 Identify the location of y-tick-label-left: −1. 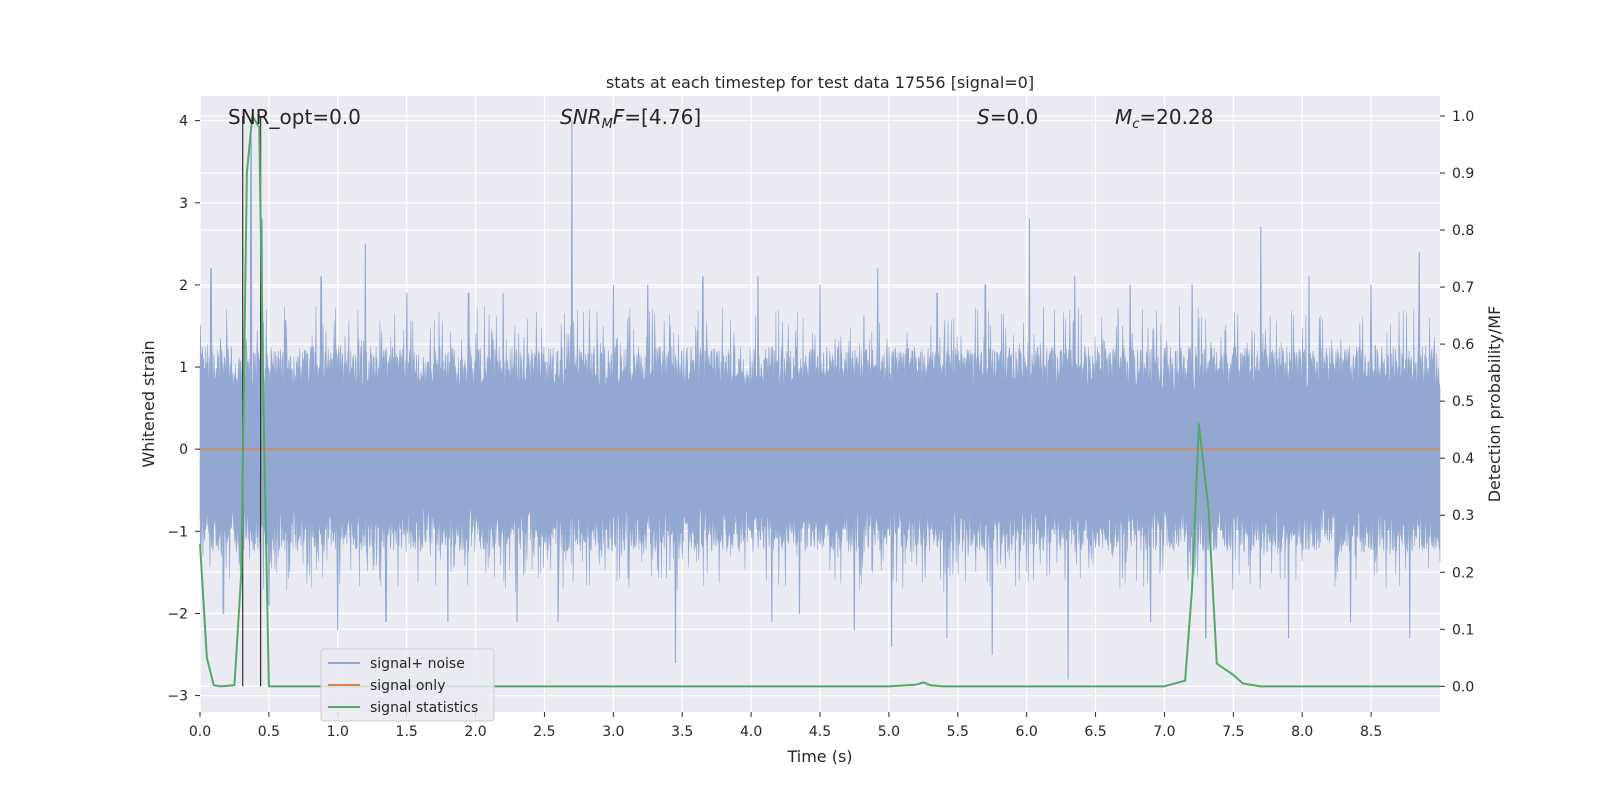
(177, 532).